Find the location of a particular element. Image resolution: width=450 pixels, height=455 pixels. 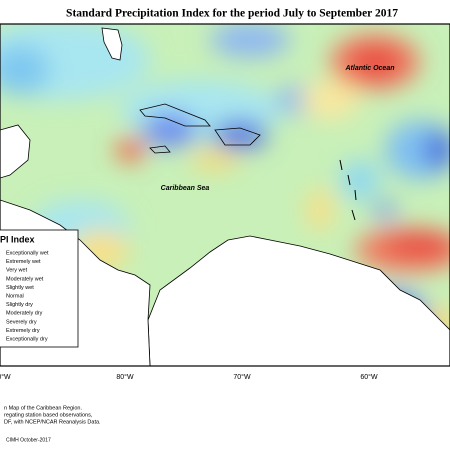

legend-item: Extremely dry is located at coordinates (23, 331).